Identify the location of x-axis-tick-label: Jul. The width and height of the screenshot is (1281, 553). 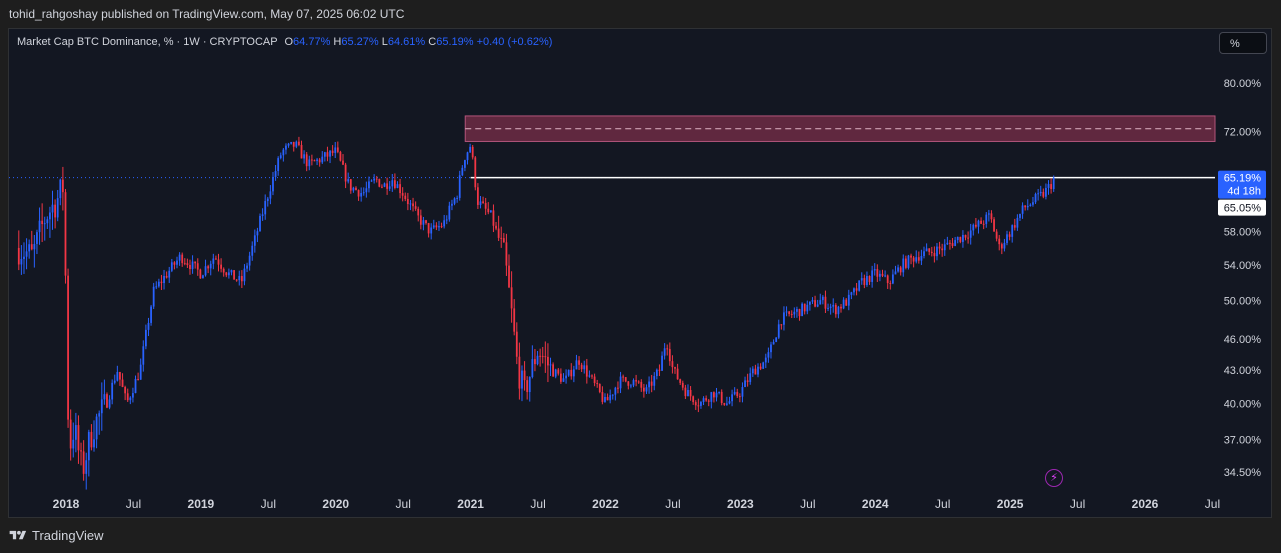
(537, 504).